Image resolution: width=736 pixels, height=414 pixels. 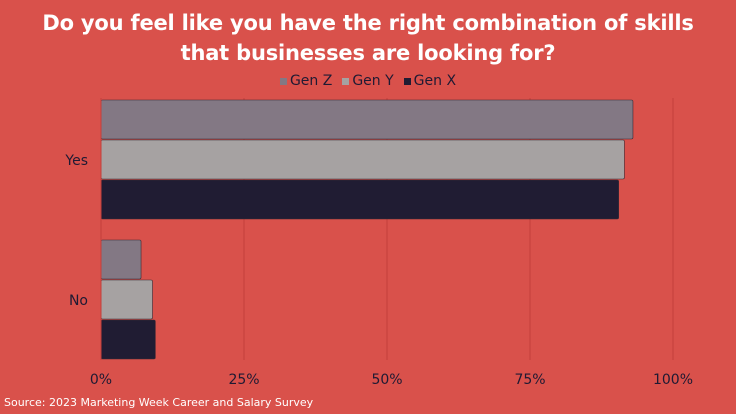 I want to click on legend-item-gen-z: Gen Z, so click(x=306, y=81).